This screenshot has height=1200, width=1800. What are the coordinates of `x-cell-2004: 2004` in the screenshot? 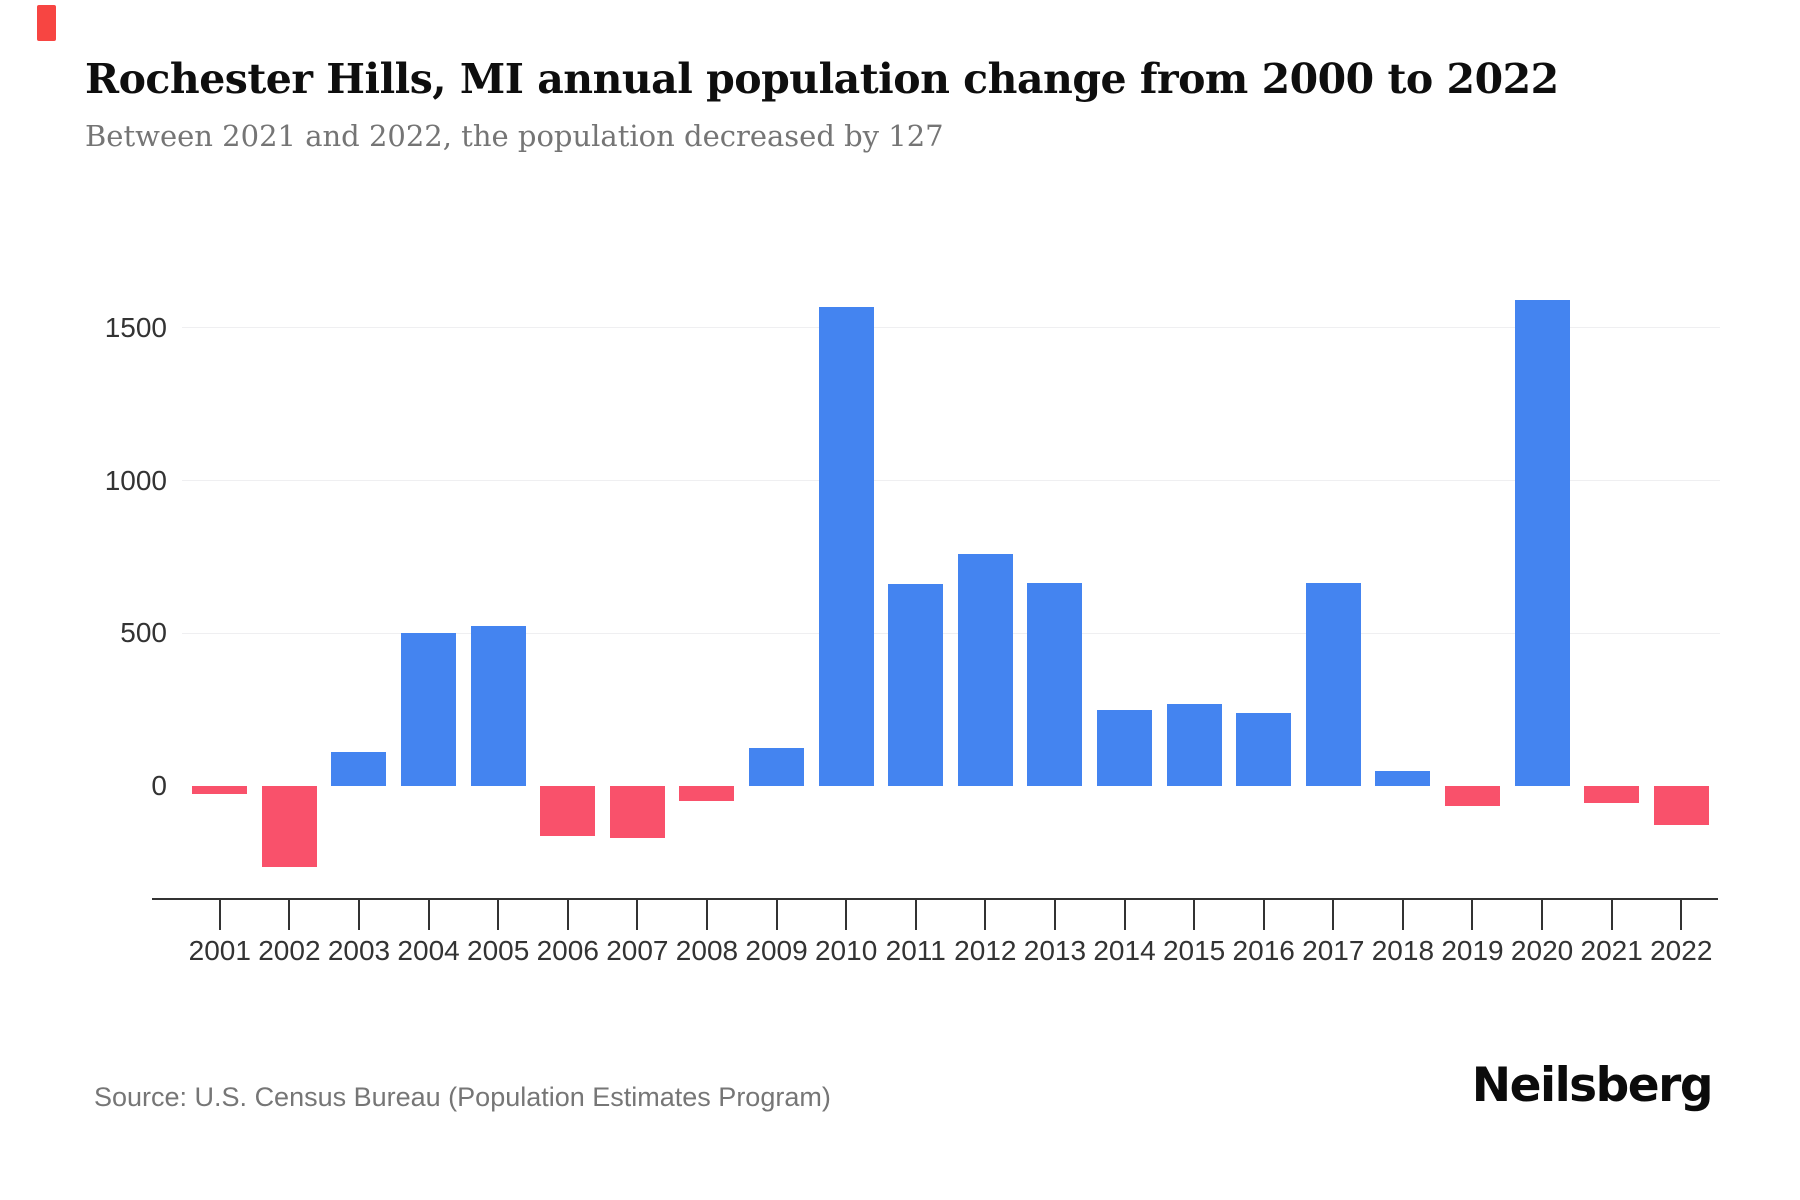 It's located at (429, 937).